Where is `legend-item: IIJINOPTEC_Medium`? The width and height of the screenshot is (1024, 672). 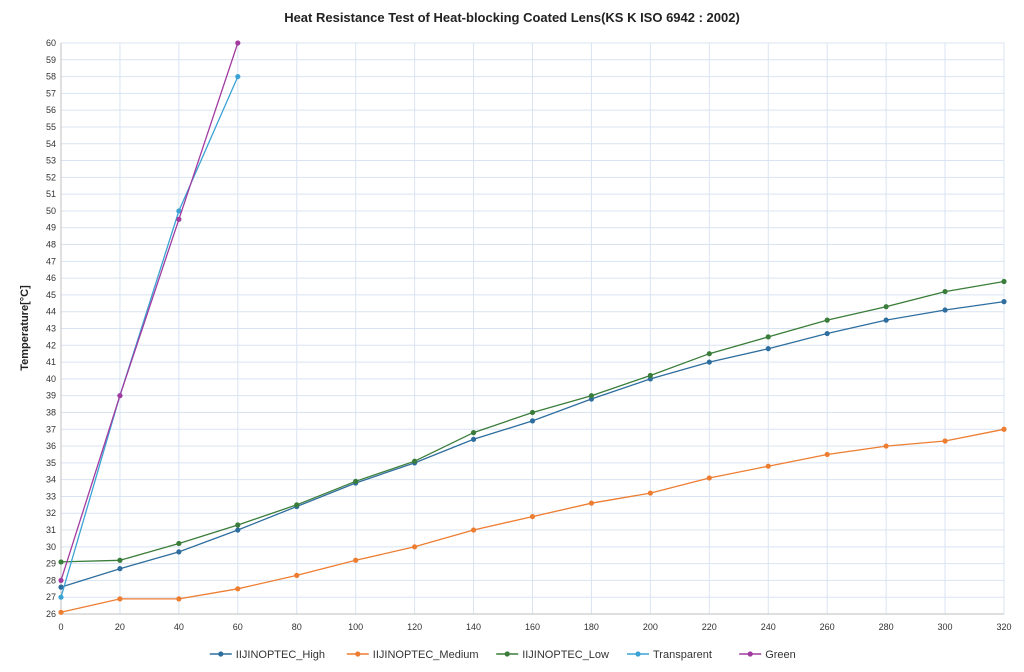 legend-item: IIJINOPTEC_Medium is located at coordinates (412, 655).